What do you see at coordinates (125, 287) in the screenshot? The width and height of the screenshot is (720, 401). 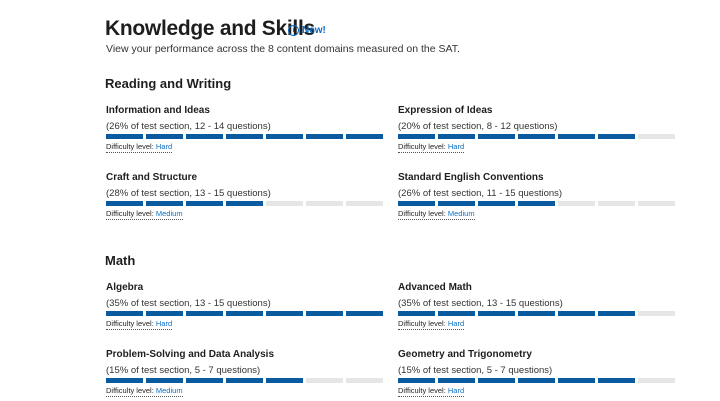 I see `domain-name: Algebra` at bounding box center [125, 287].